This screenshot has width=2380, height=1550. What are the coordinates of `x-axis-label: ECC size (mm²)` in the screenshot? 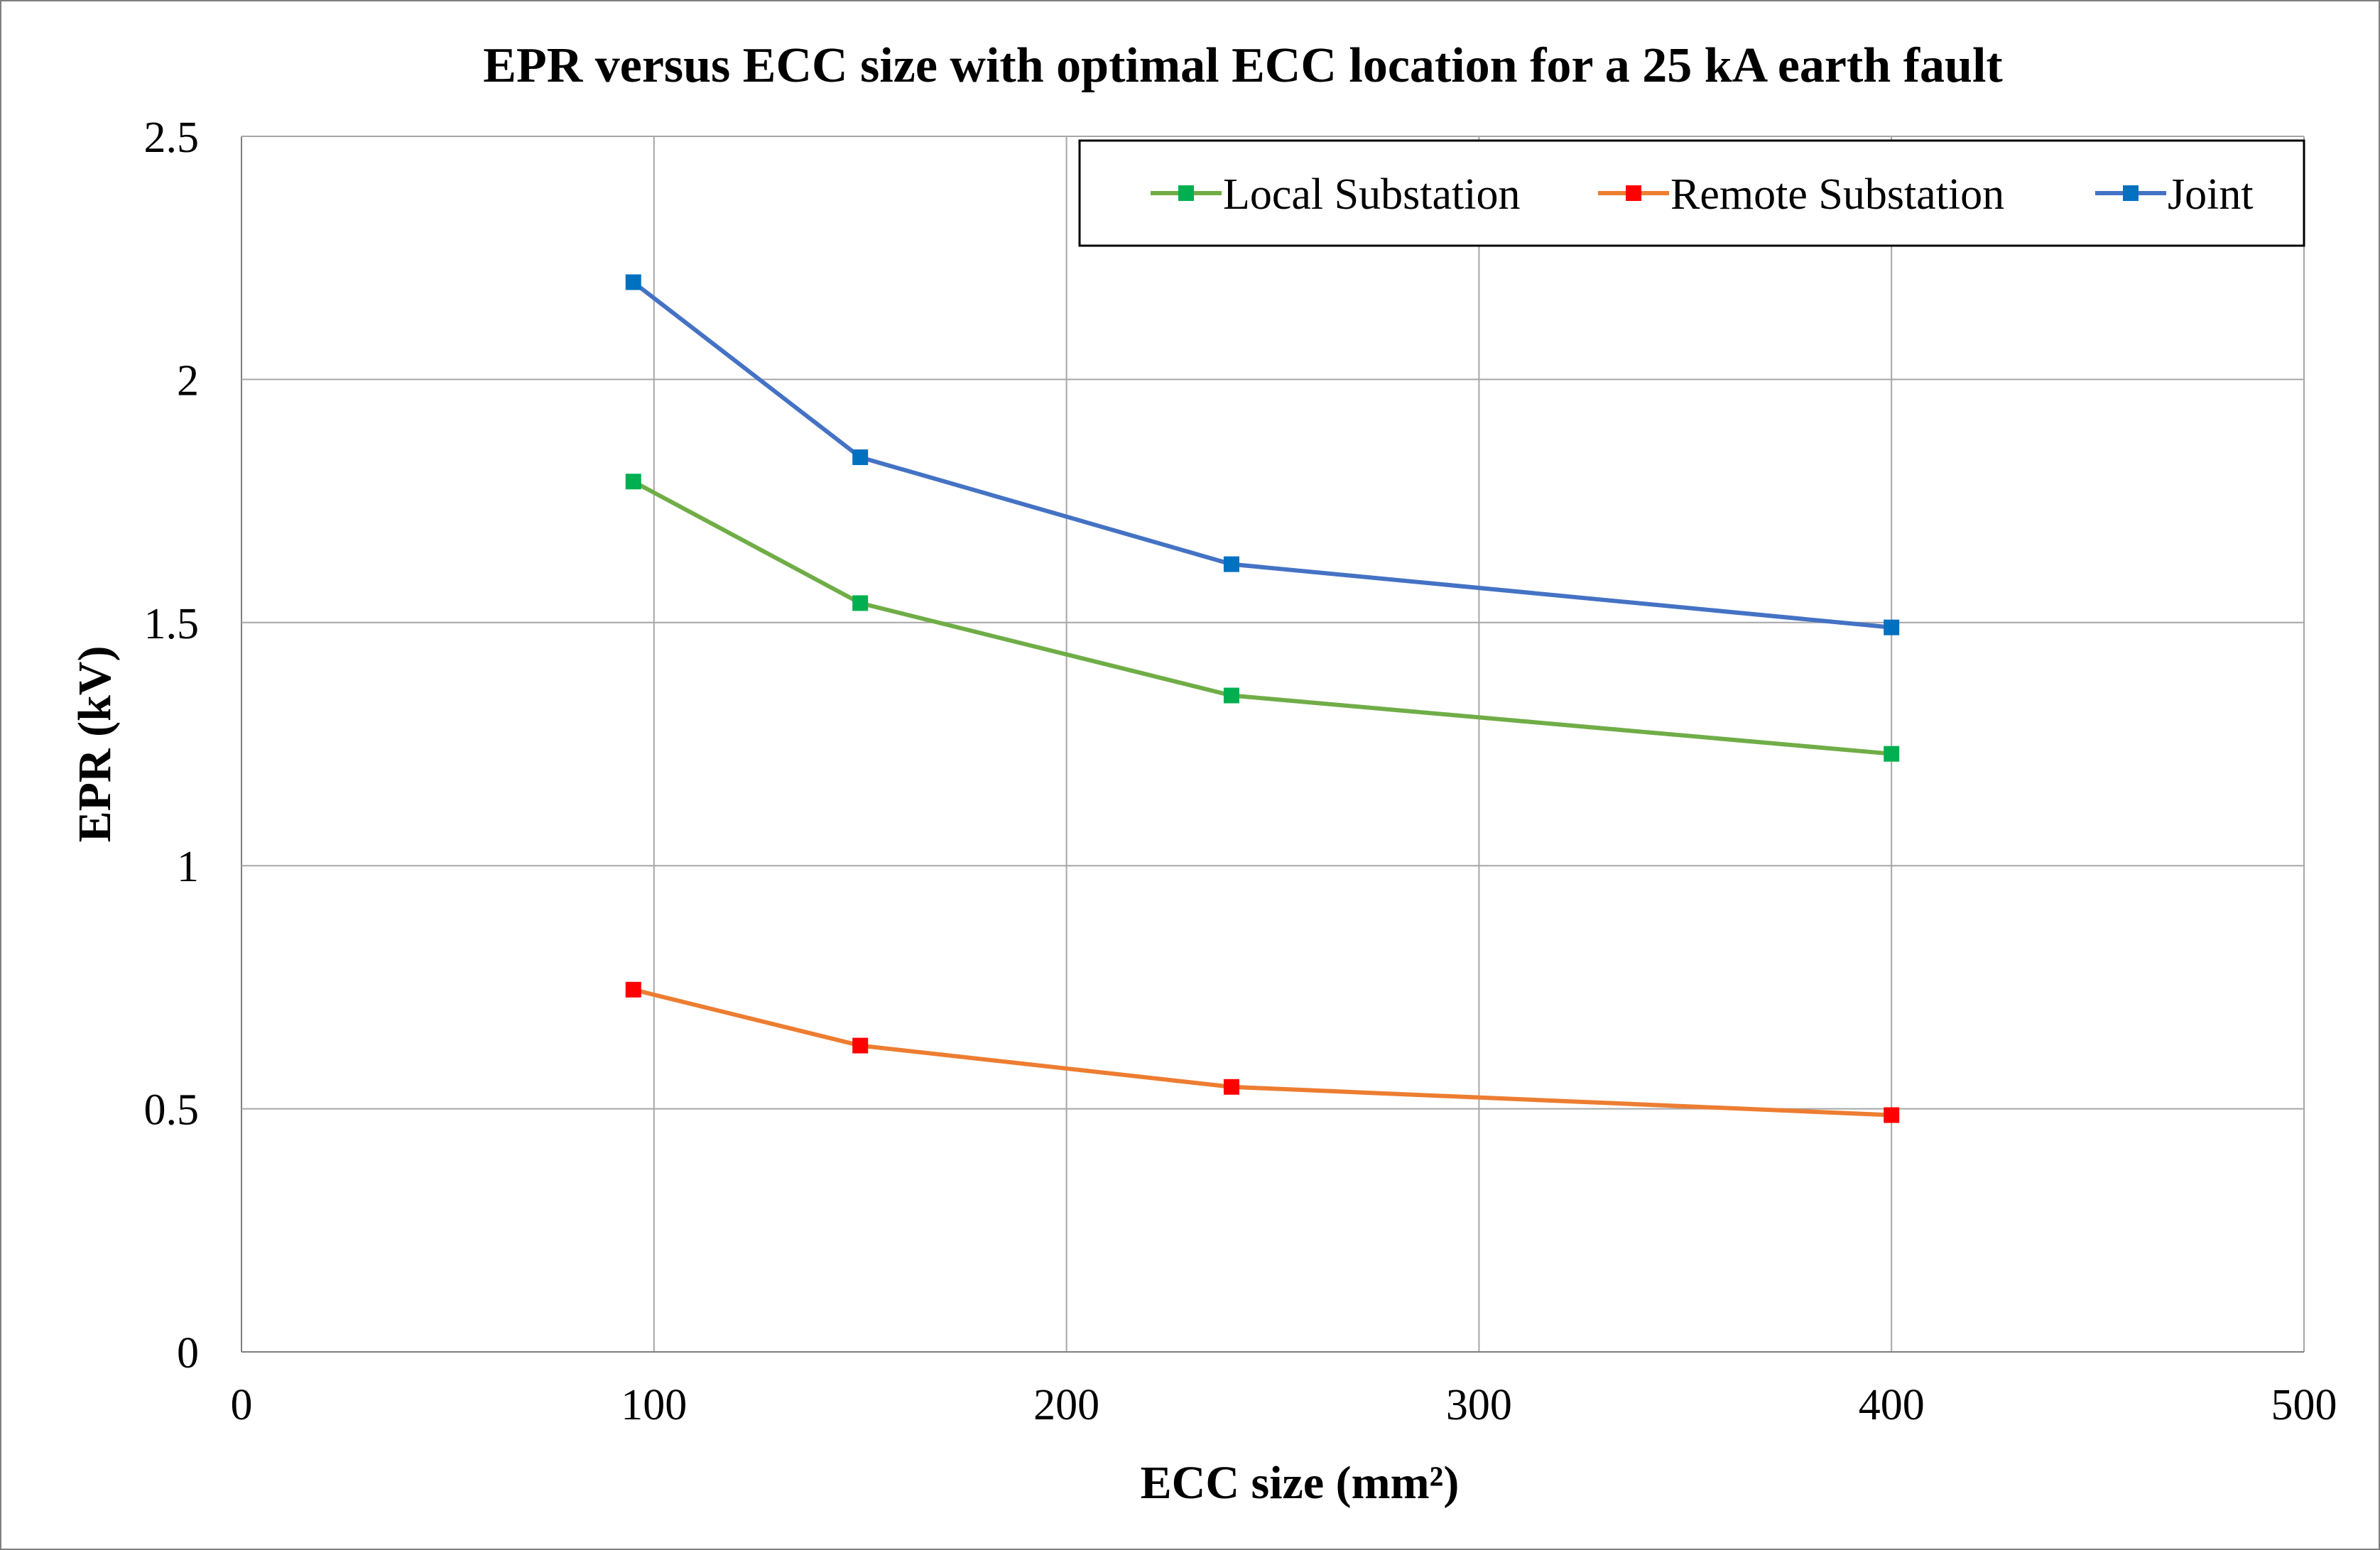 It's located at (1301, 1483).